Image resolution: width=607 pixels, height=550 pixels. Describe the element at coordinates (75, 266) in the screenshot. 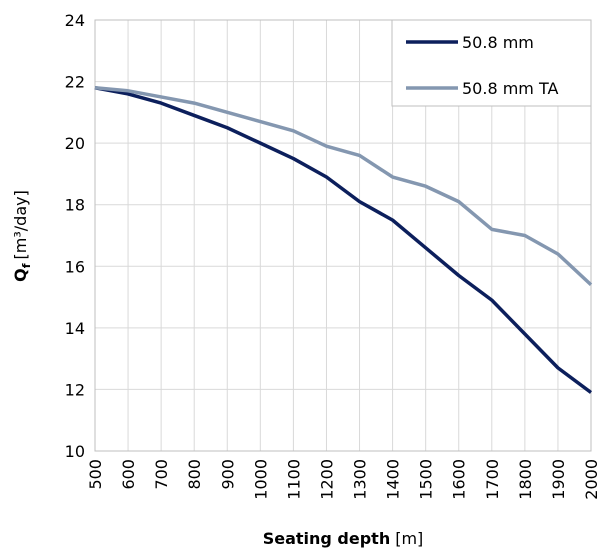

I see `y-tick-label: 16` at that location.